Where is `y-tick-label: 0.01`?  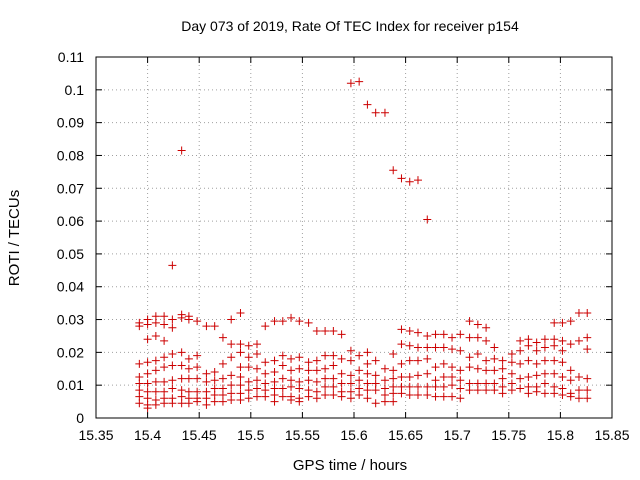 y-tick-label: 0.01 is located at coordinates (70, 385).